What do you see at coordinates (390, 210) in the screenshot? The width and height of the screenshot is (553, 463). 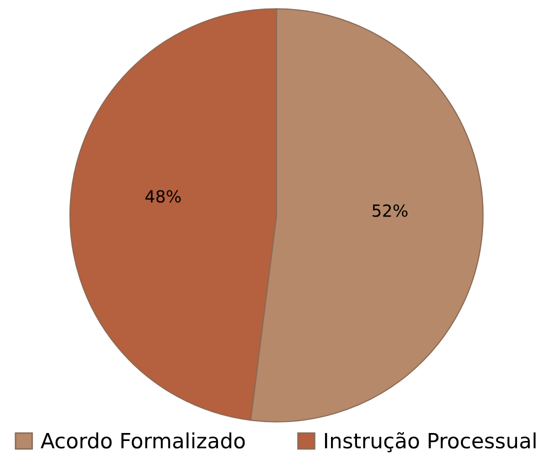 I see `data-label: 52%` at bounding box center [390, 210].